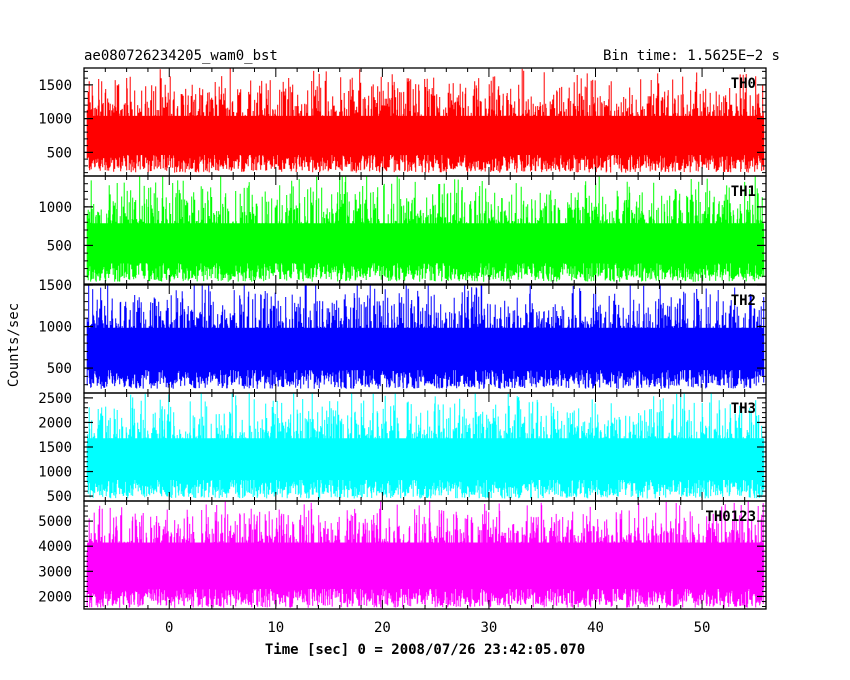 The width and height of the screenshot is (850, 680). I want to click on y-tick-label: 2500, so click(55, 399).